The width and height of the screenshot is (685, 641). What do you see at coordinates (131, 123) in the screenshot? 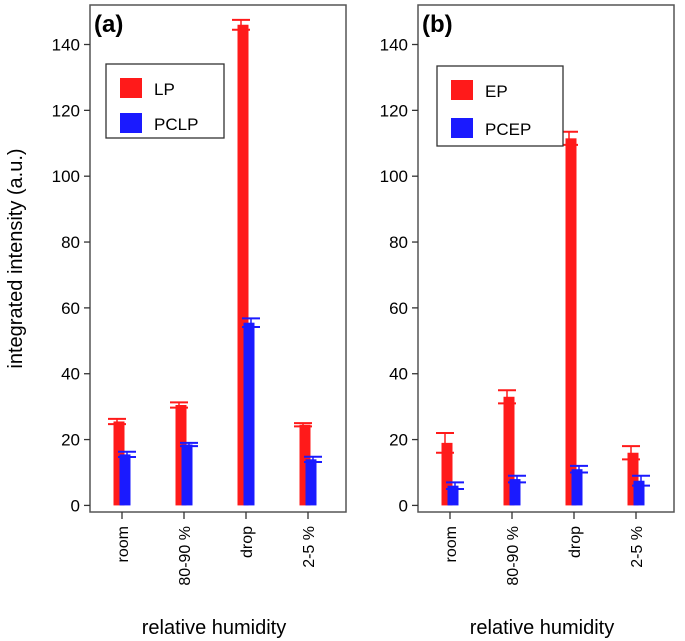
I see `legend-swatch-pclp` at bounding box center [131, 123].